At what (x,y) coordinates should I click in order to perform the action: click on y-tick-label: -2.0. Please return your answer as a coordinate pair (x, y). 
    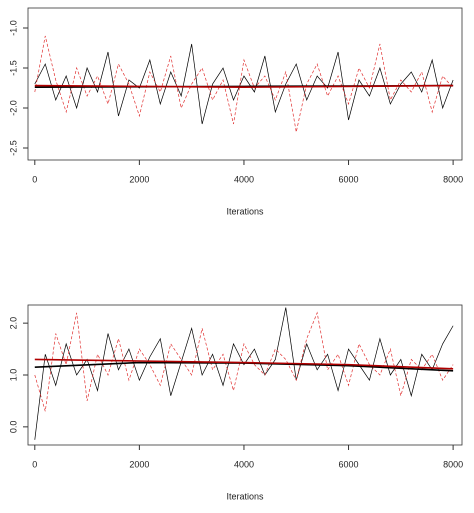
    Looking at the image, I should click on (13, 108).